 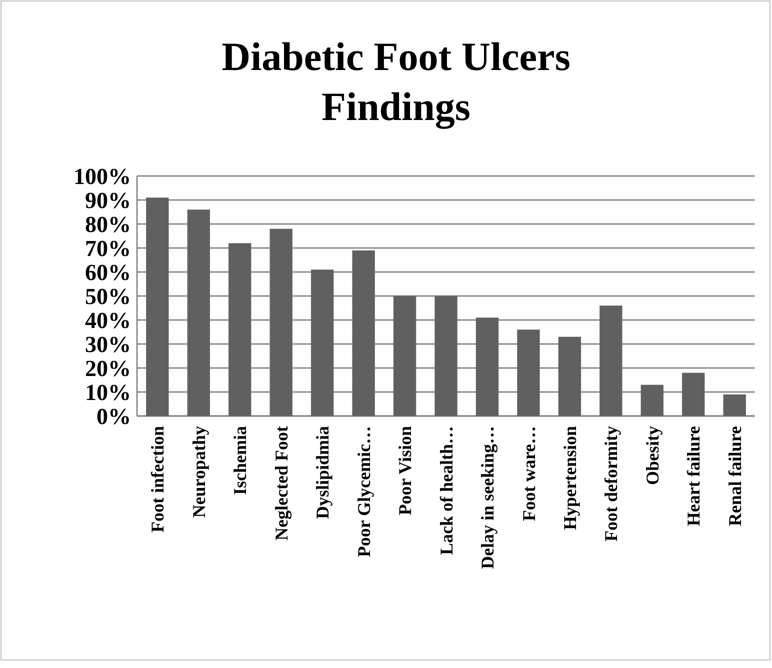 What do you see at coordinates (108, 201) in the screenshot?
I see `y-tick-label: 90%` at bounding box center [108, 201].